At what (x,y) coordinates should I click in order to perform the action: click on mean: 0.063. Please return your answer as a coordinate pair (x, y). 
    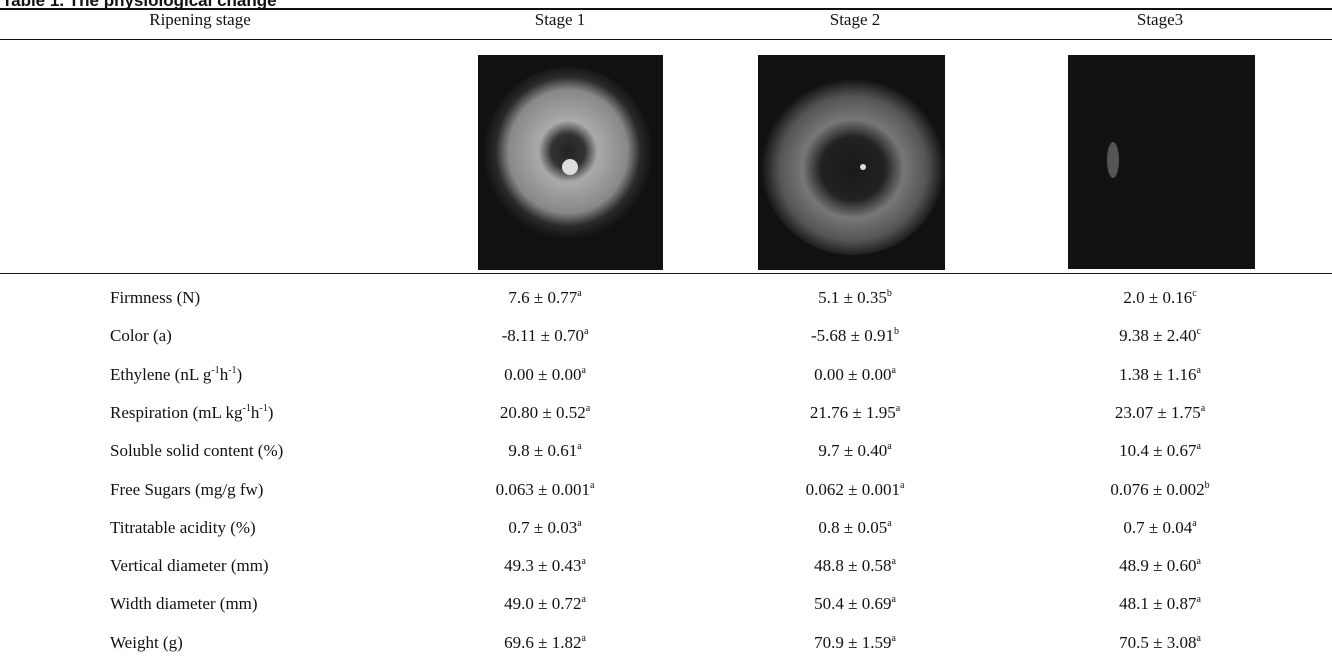
    Looking at the image, I should click on (514, 489).